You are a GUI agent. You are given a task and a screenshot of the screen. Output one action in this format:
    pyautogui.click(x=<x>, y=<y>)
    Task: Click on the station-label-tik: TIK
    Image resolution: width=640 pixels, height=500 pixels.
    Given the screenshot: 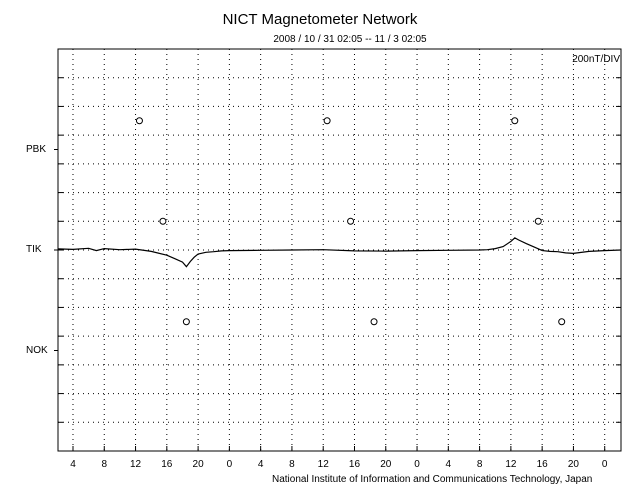 What is the action you would take?
    pyautogui.click(x=34, y=249)
    